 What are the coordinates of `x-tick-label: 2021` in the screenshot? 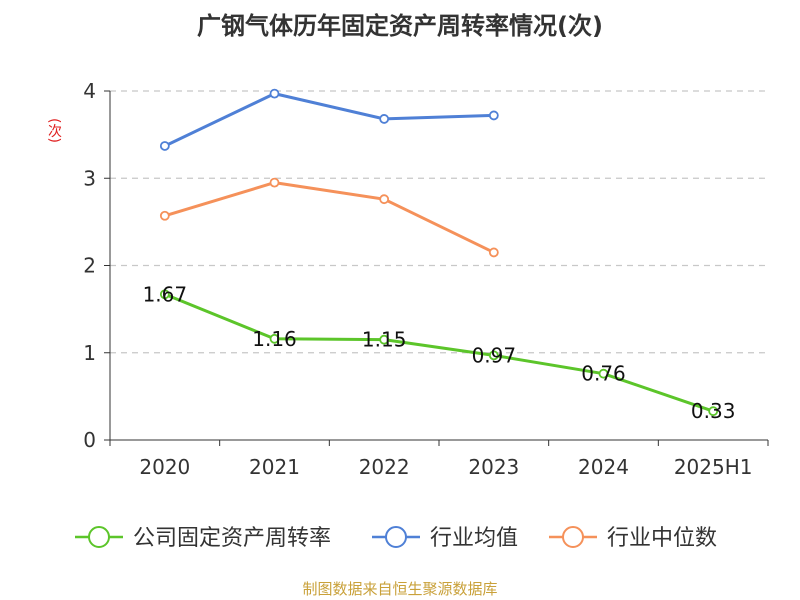 It's located at (274, 467).